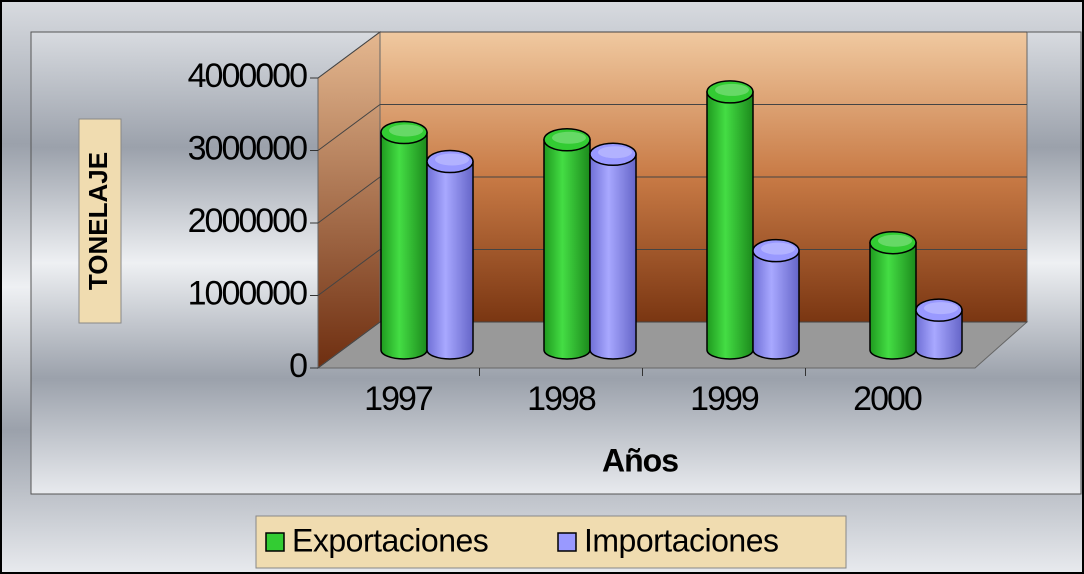 This screenshot has width=1084, height=574. Describe the element at coordinates (561, 399) in the screenshot. I see `x-tick-label: 1998` at that location.